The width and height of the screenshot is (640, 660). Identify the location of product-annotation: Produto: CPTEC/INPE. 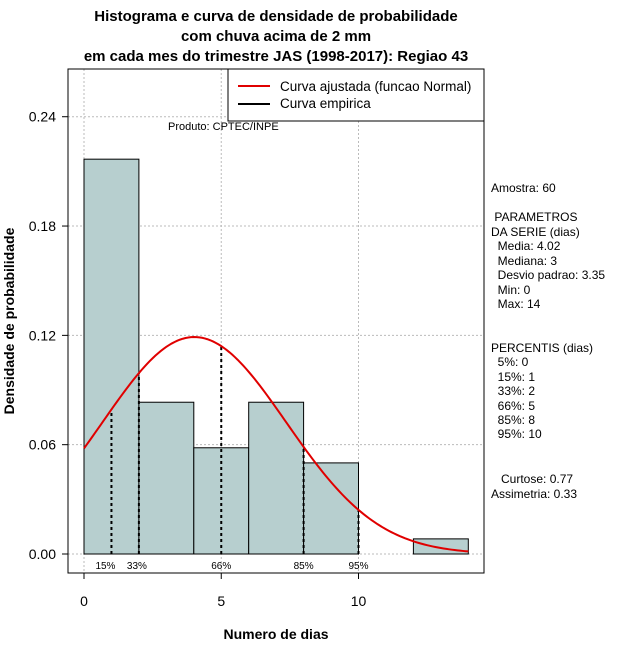
(223, 127).